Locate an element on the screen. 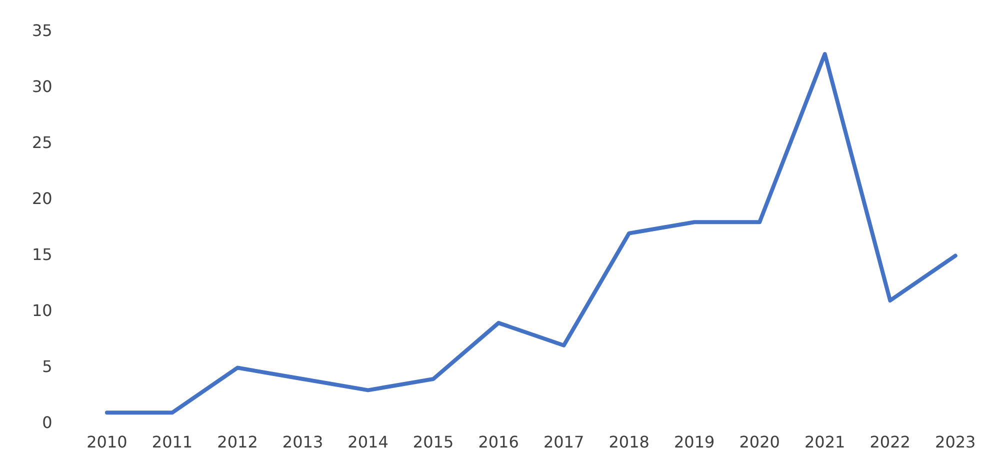  x-tick-label: 2017 is located at coordinates (563, 442).